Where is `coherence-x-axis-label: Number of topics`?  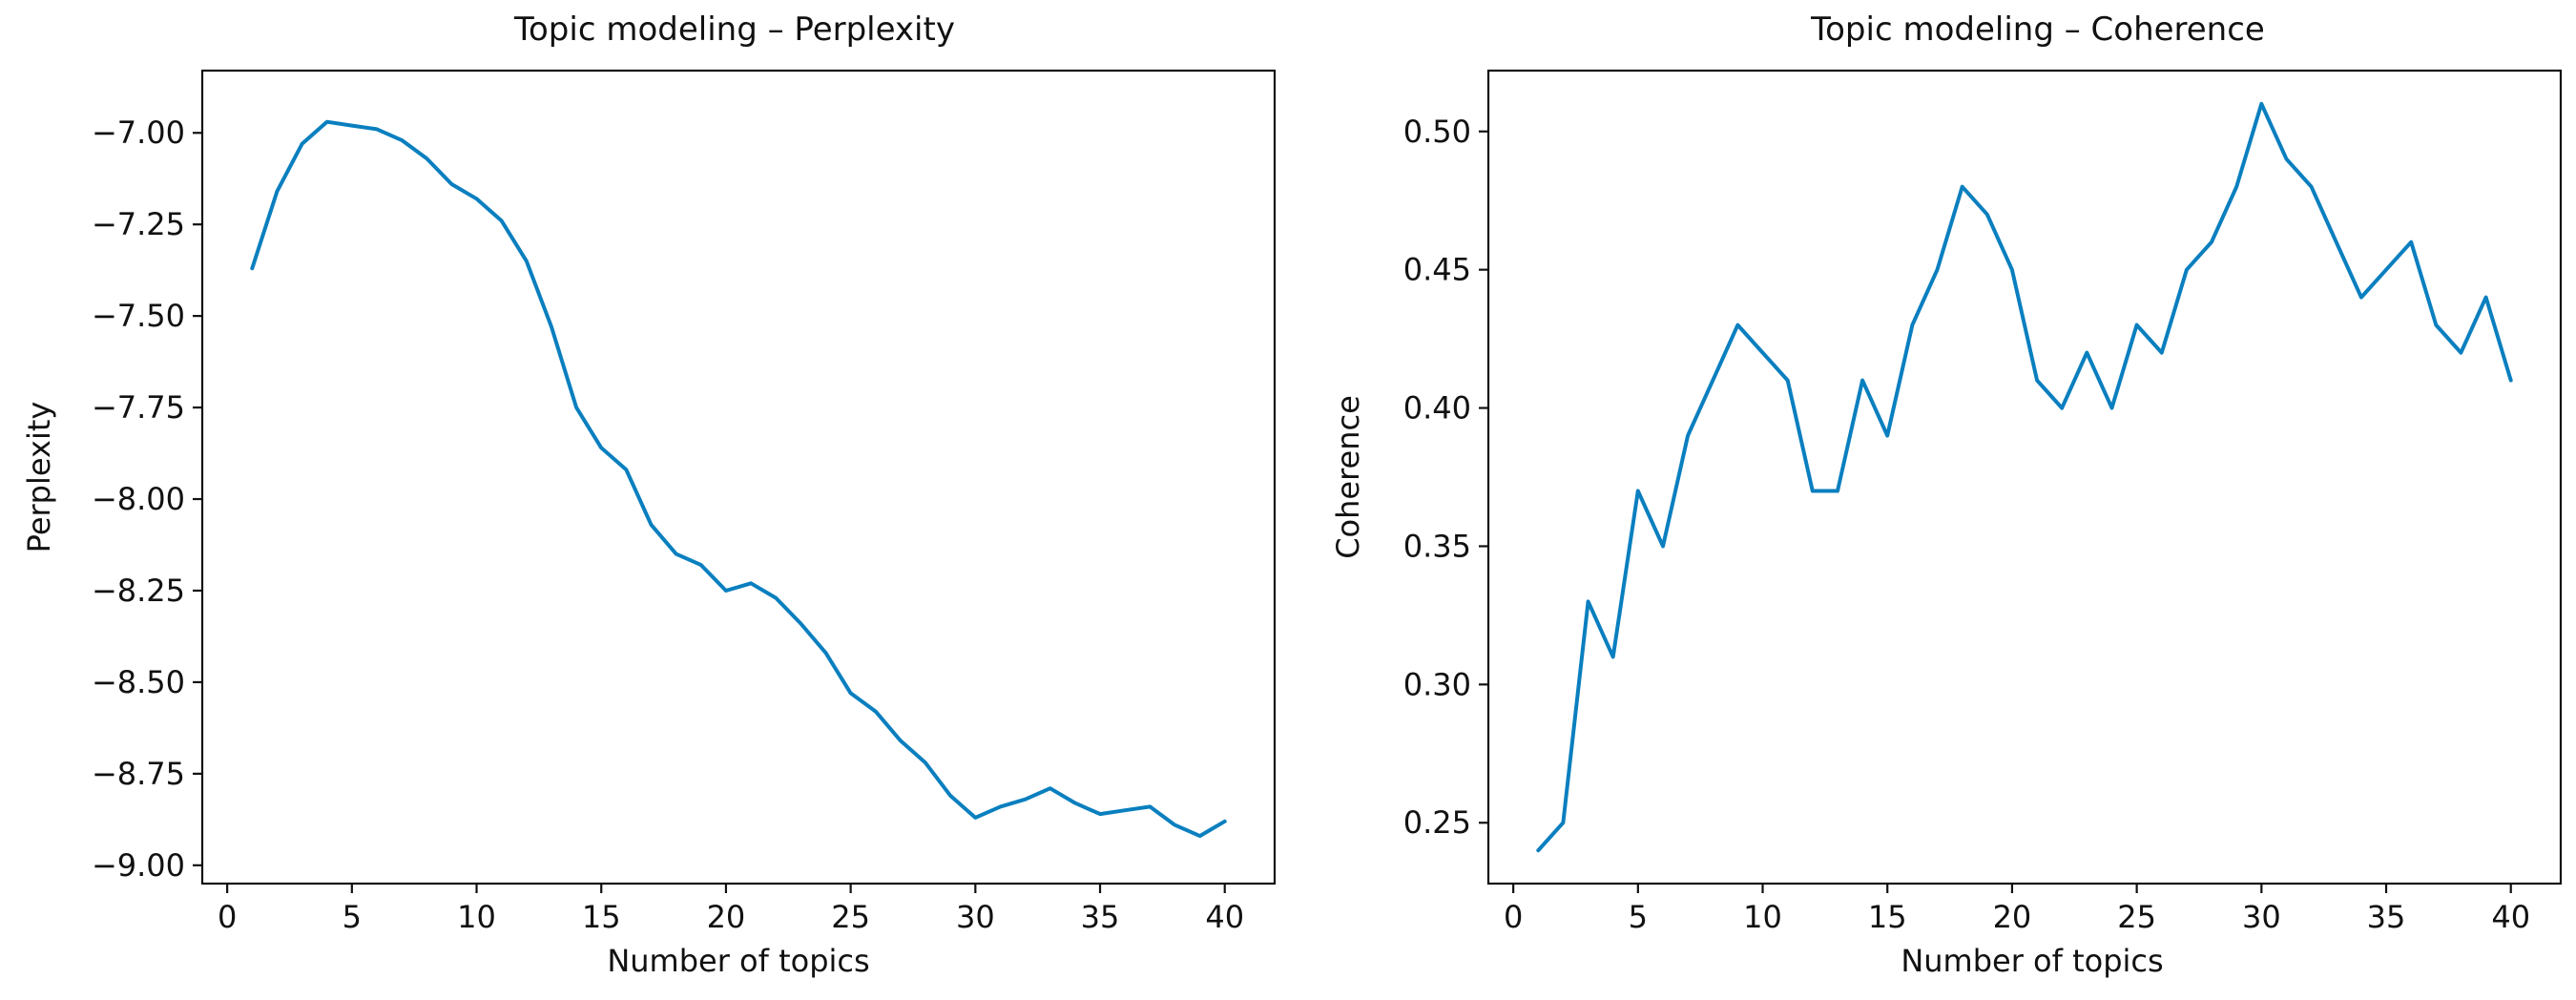
coherence-x-axis-label: Number of topics is located at coordinates (2032, 961).